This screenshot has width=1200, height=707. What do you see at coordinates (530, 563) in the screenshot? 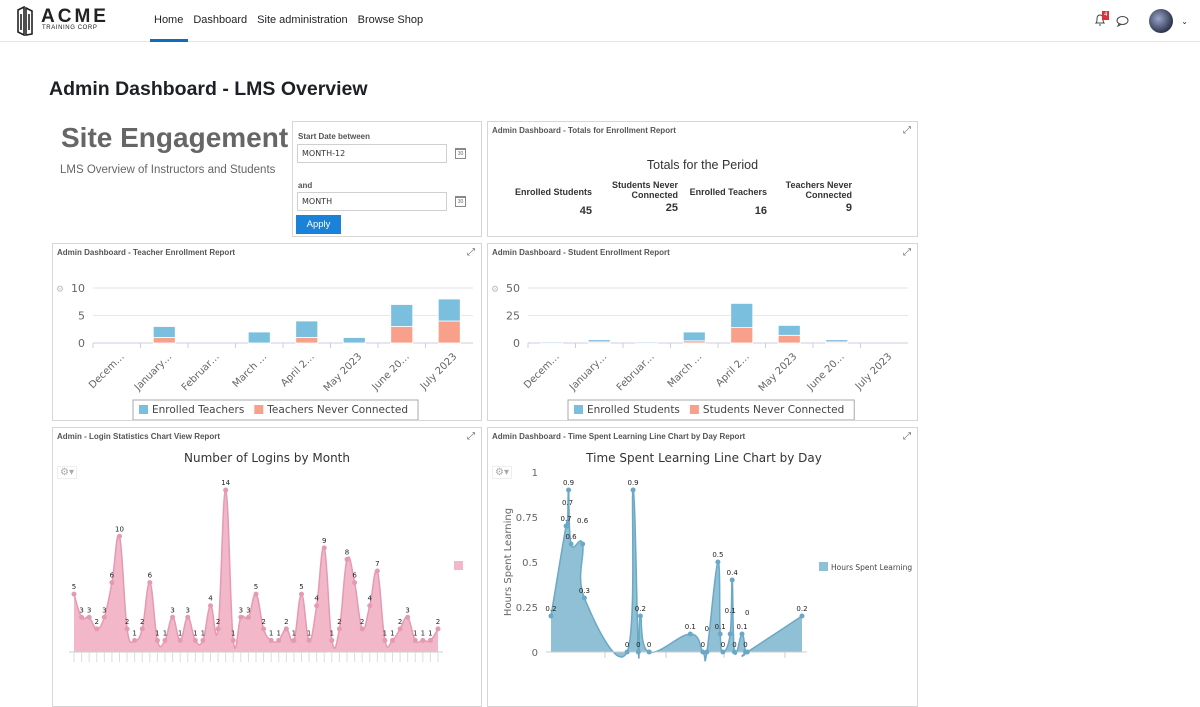
I see `y-tick-label: 0.5` at bounding box center [530, 563].